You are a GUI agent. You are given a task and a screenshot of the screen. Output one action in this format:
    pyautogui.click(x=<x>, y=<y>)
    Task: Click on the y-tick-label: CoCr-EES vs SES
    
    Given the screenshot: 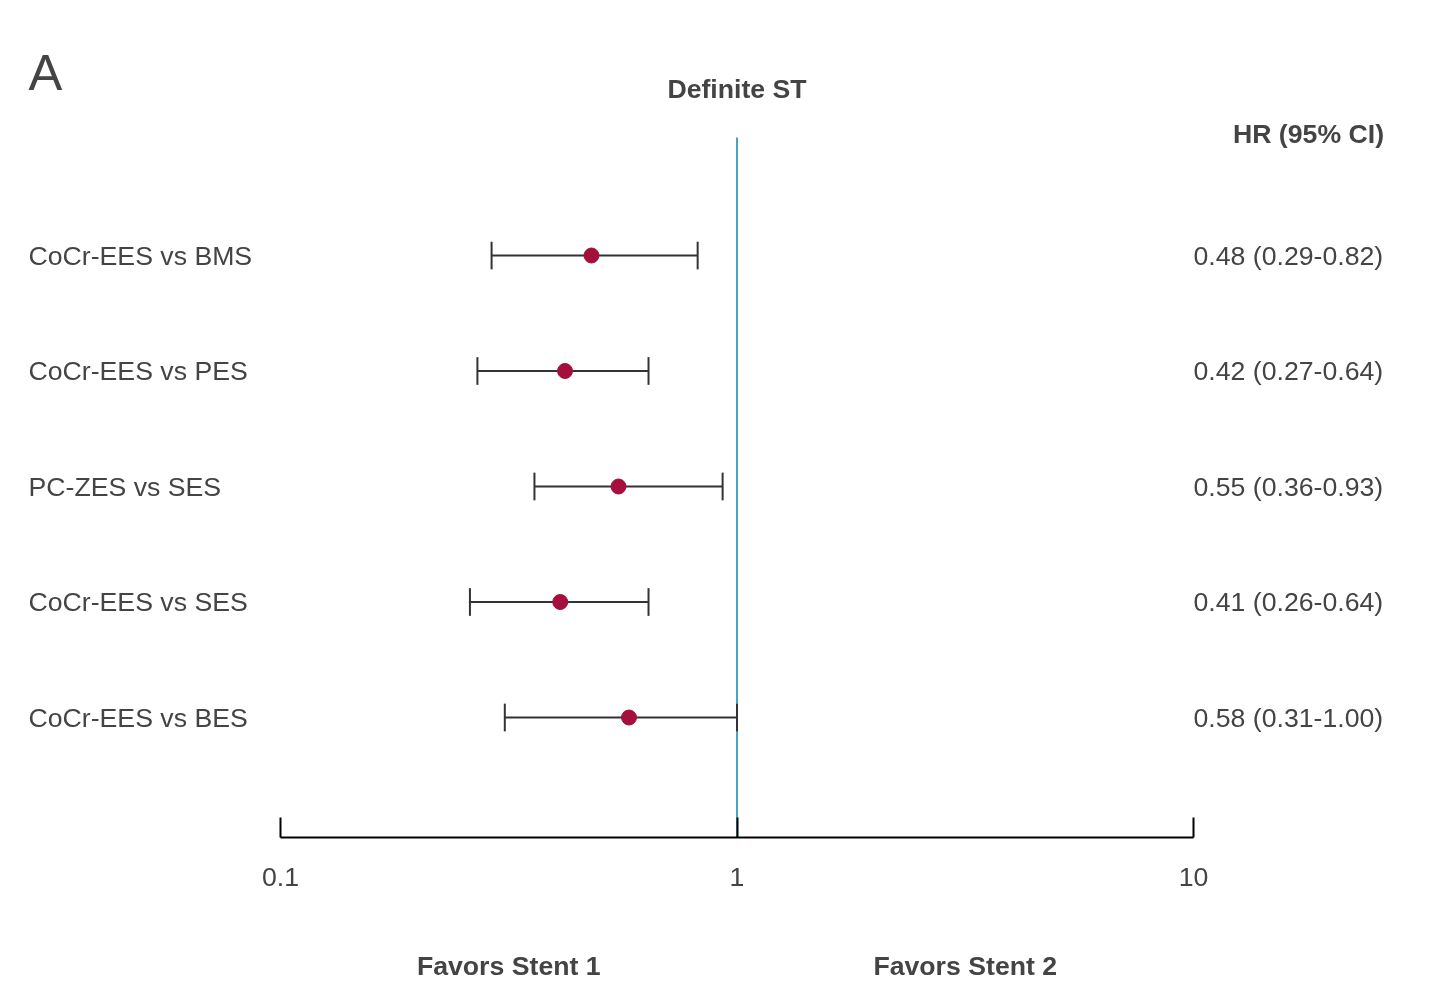 What is the action you would take?
    pyautogui.click(x=138, y=602)
    